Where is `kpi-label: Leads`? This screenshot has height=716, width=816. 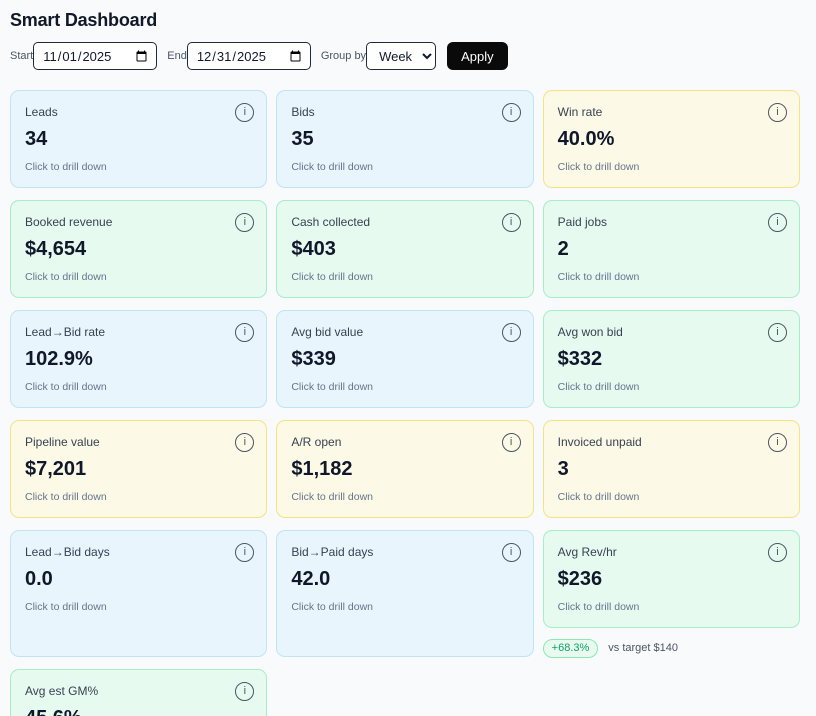 kpi-label: Leads is located at coordinates (41, 112).